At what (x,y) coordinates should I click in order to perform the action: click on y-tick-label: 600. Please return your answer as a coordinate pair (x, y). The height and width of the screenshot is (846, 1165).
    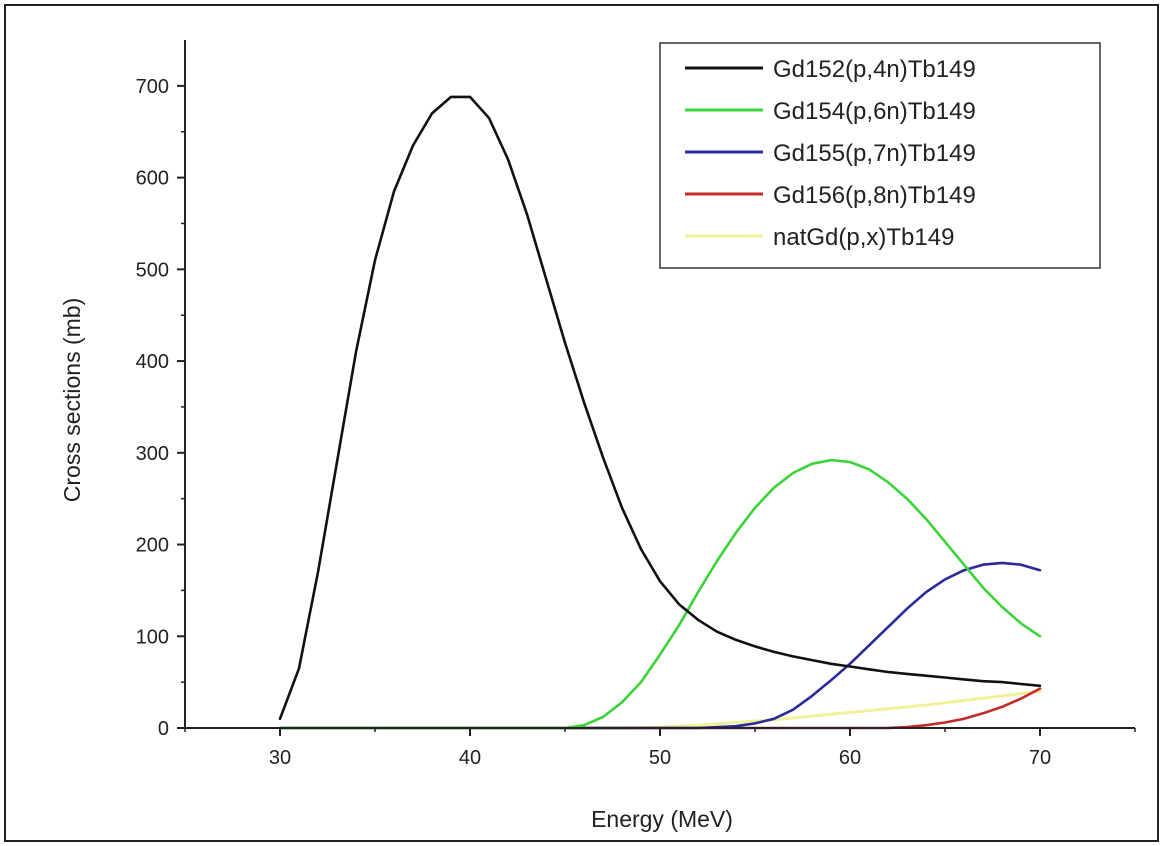
    Looking at the image, I should click on (152, 179).